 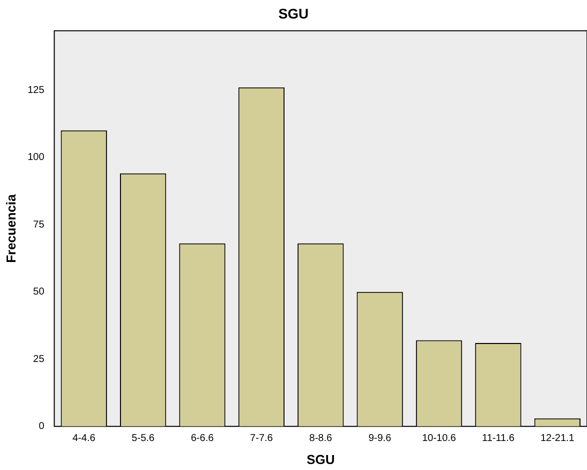 I want to click on x-axis-title: SGU, so click(x=320, y=459).